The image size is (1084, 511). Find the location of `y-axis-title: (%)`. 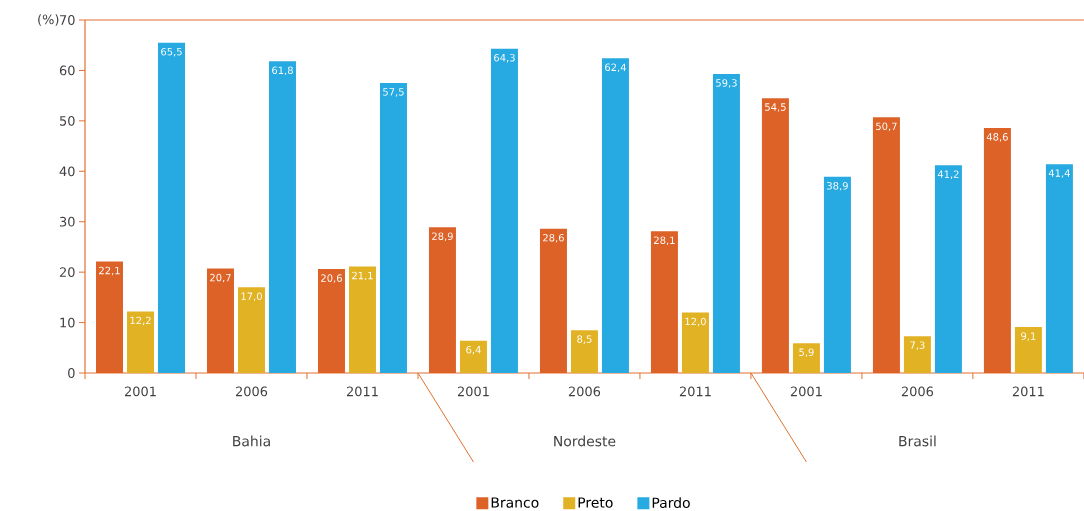

y-axis-title: (%) is located at coordinates (48, 20).